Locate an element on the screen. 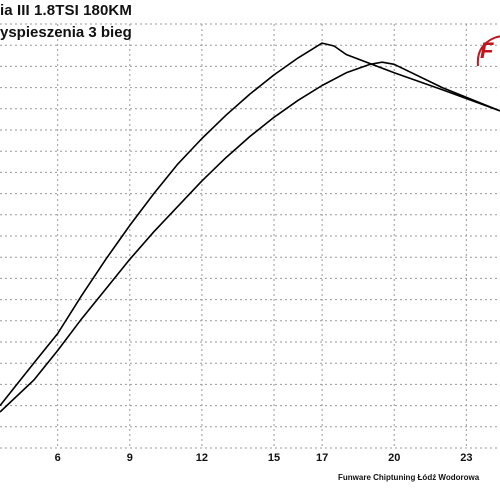  x-tick-label: 17 is located at coordinates (322, 458).